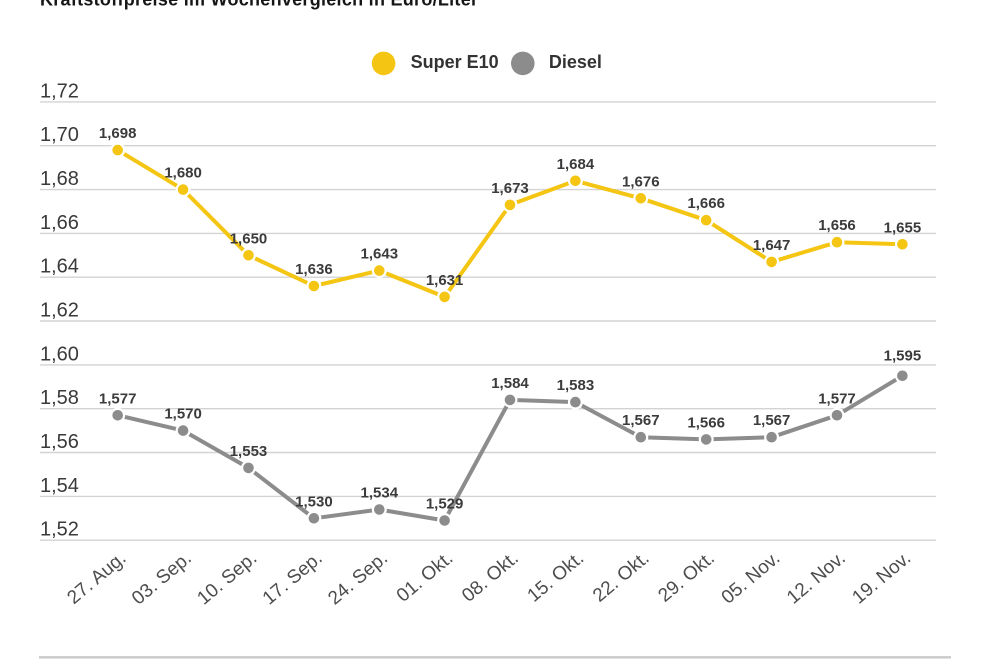  I want to click on svg-text: 1,673, so click(510, 188).